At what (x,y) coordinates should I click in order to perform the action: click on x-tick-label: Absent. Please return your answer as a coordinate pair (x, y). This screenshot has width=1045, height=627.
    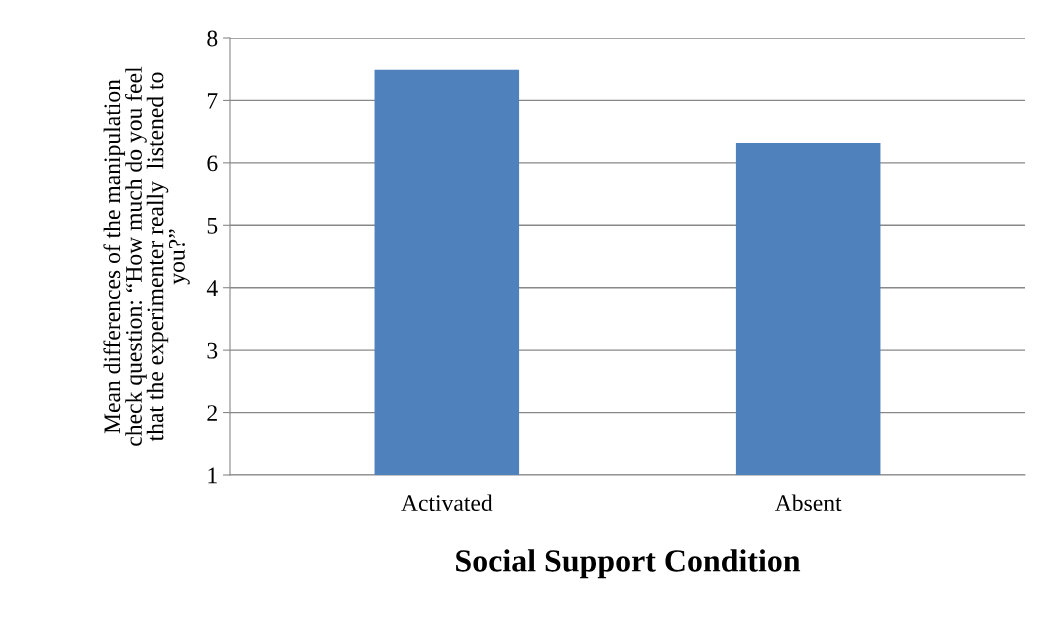
    Looking at the image, I should click on (808, 503).